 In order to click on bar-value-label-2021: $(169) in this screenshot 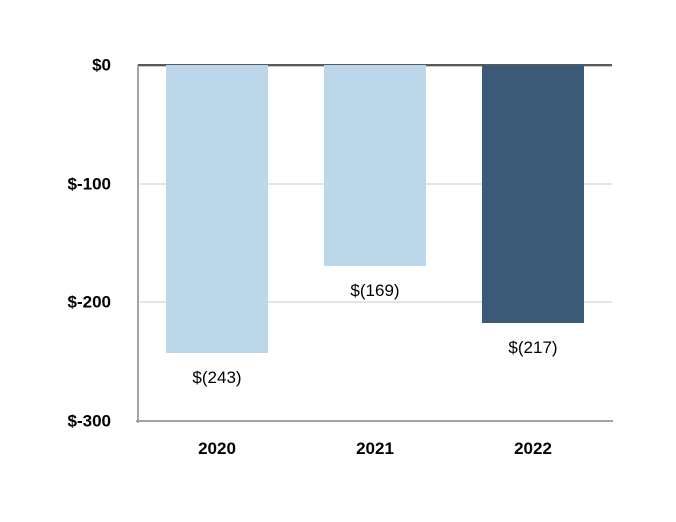, I will do `click(375, 290)`.